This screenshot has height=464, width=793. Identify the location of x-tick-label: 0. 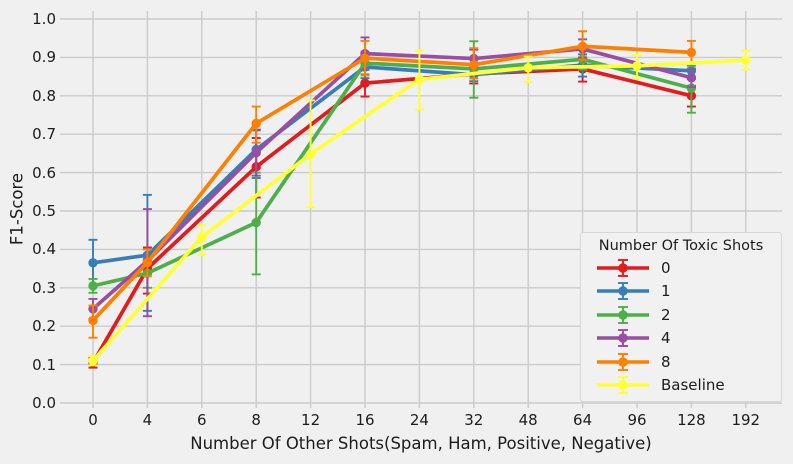
(93, 420).